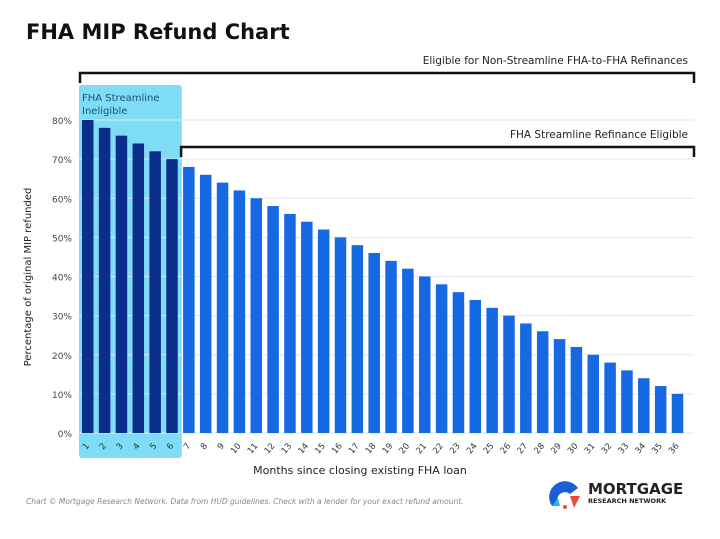 Image resolution: width=720 pixels, height=539 pixels. Describe the element at coordinates (62, 122) in the screenshot. I see `y-tick-label: 80%` at that location.